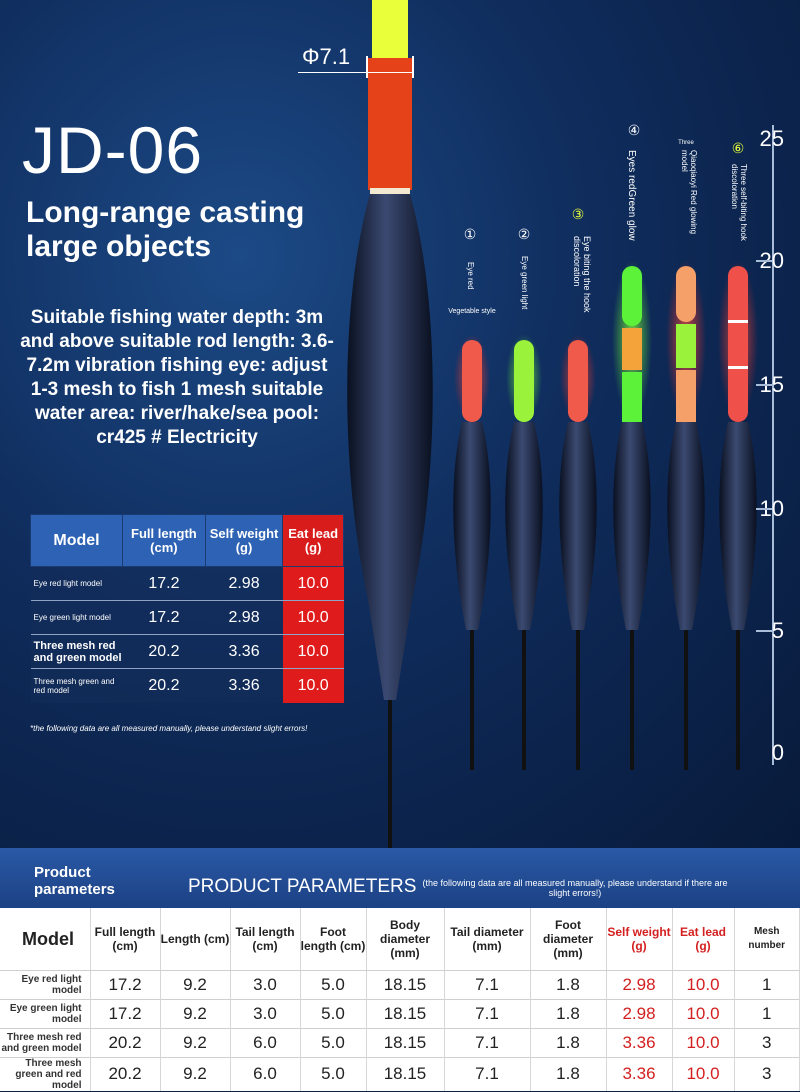  I want to click on spec-header-model: Model, so click(76, 540).